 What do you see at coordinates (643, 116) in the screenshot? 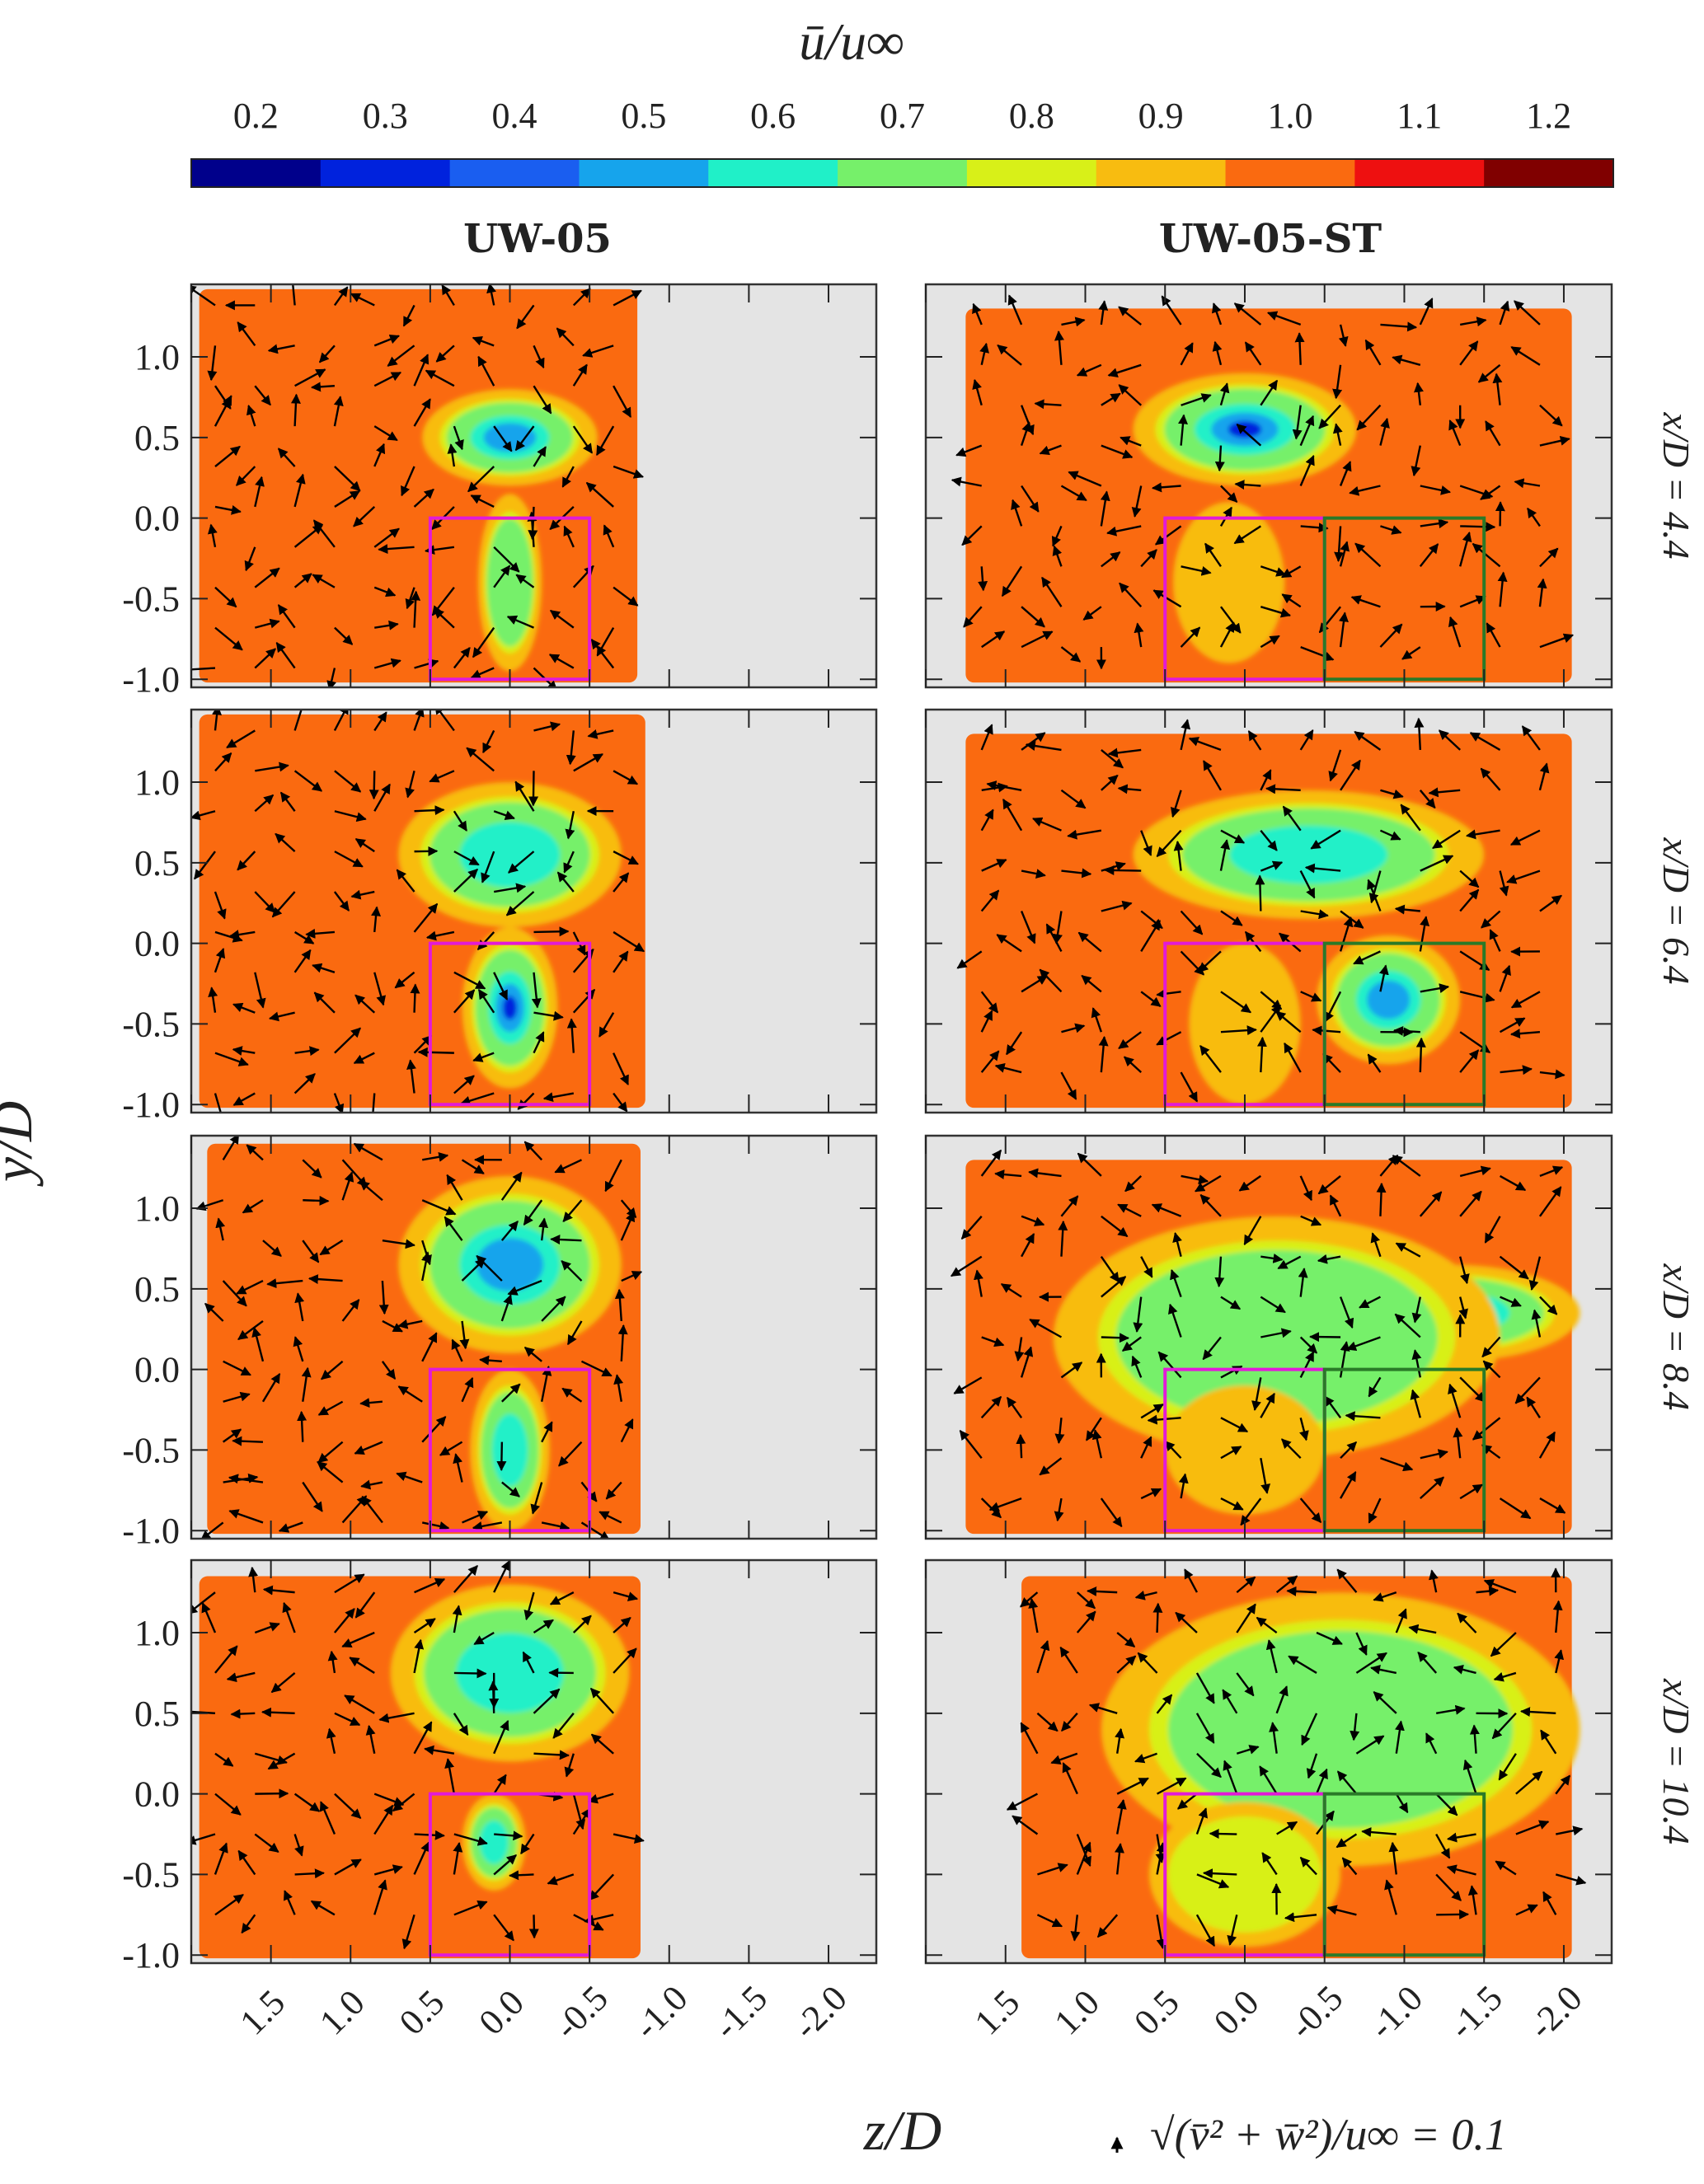
I see `colorbar-tick-label: 0.5` at bounding box center [643, 116].